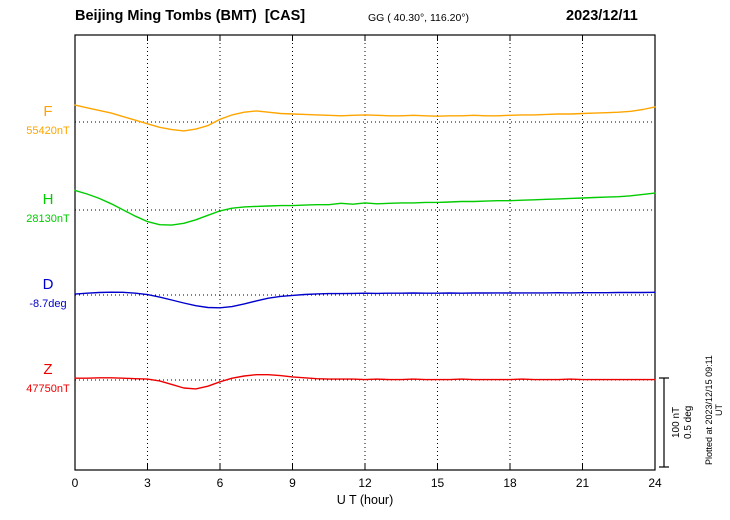  What do you see at coordinates (714, 410) in the screenshot?
I see `plotted-at-note: Plotted at 2023/12/15 09:11 UT` at bounding box center [714, 410].